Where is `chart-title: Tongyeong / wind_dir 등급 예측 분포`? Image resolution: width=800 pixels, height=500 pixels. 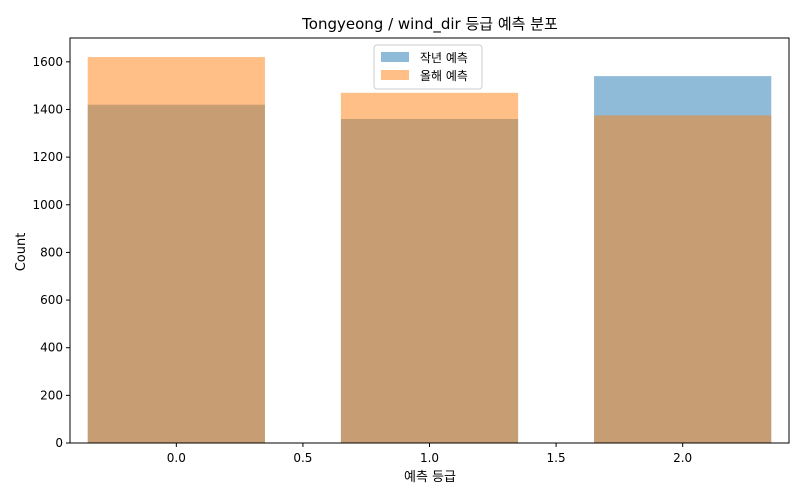
chart-title: Tongyeong / wind_dir 등급 예측 분포 is located at coordinates (429, 24).